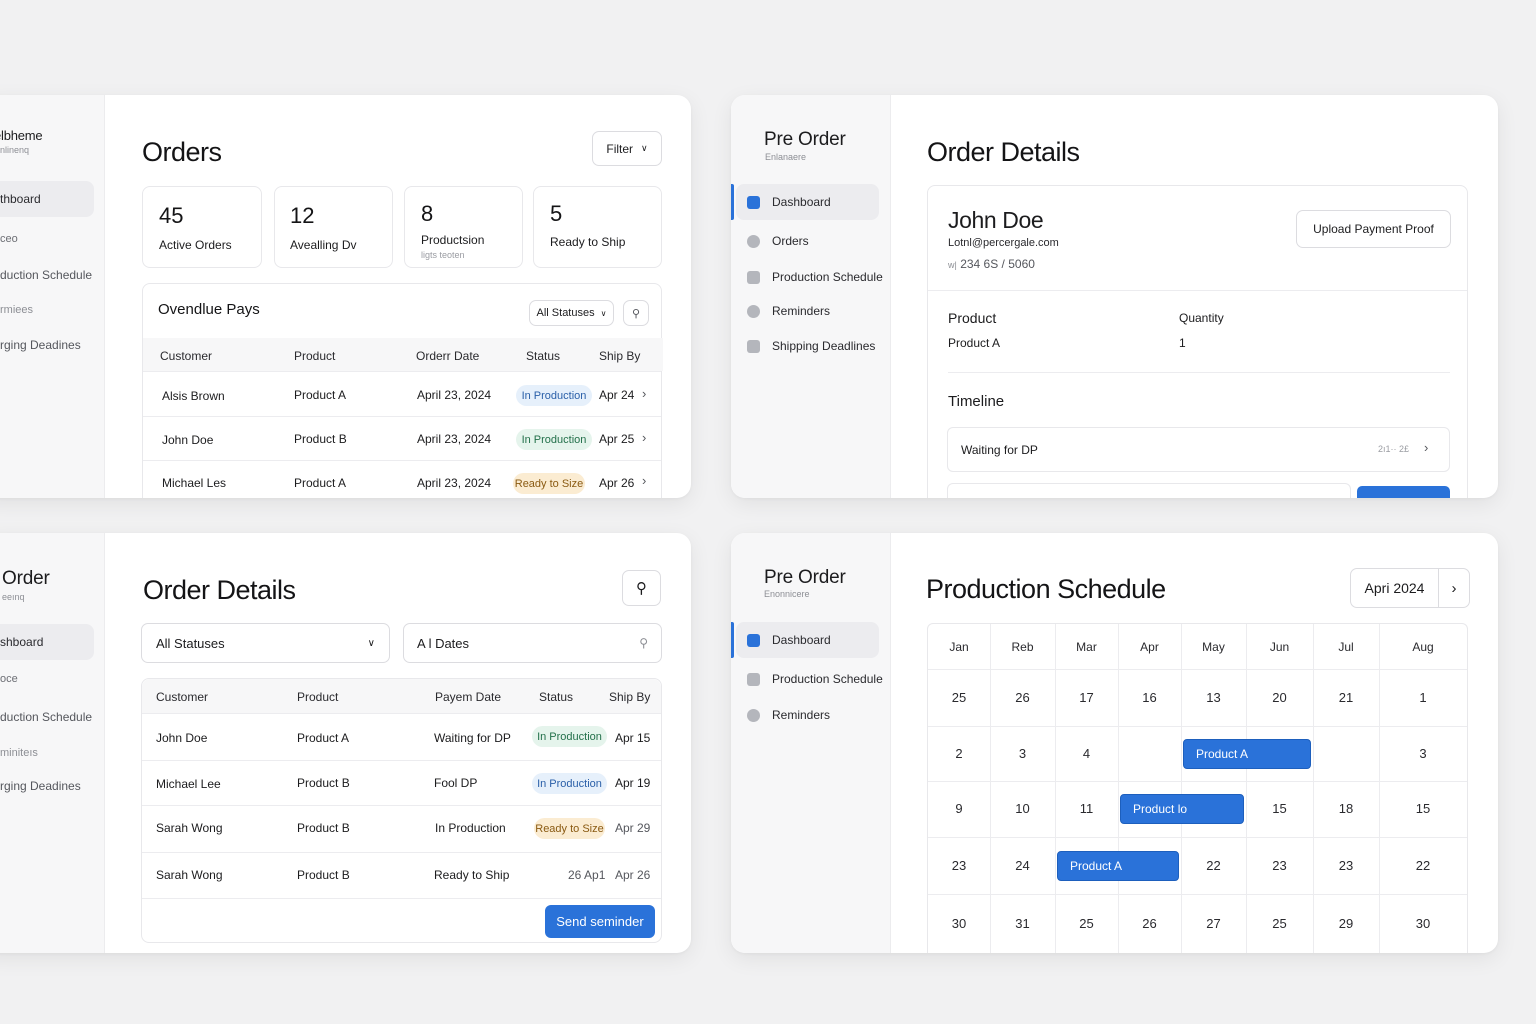 This screenshot has width=1536, height=1024. What do you see at coordinates (1149, 490) in the screenshot?
I see `timeline-item` at bounding box center [1149, 490].